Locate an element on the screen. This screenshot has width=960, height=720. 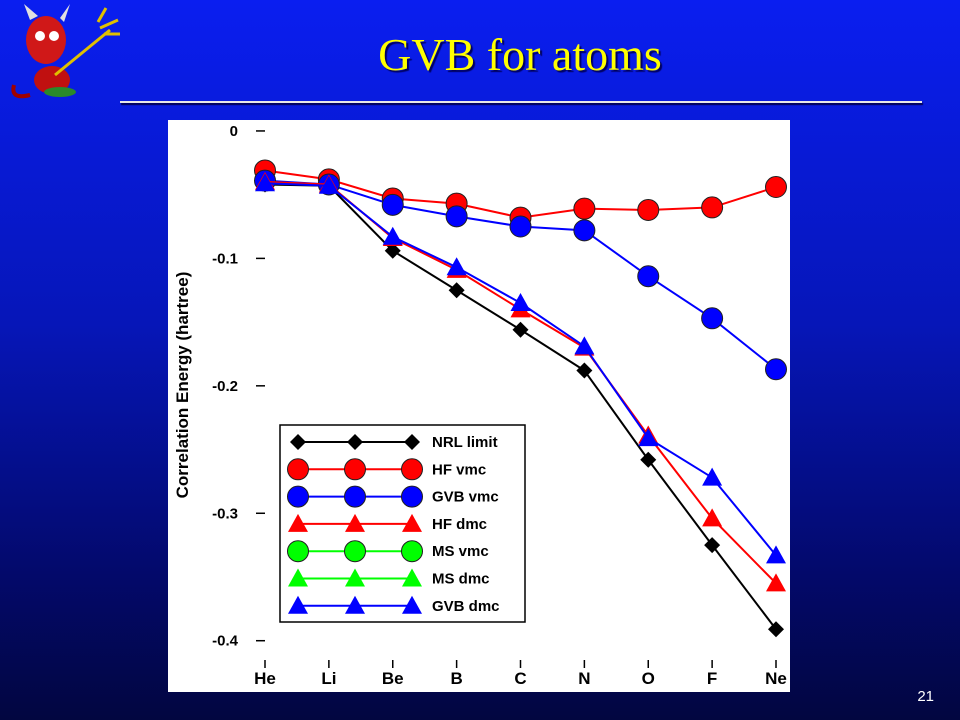
y-tick-label: -0.3 is located at coordinates (225, 513).